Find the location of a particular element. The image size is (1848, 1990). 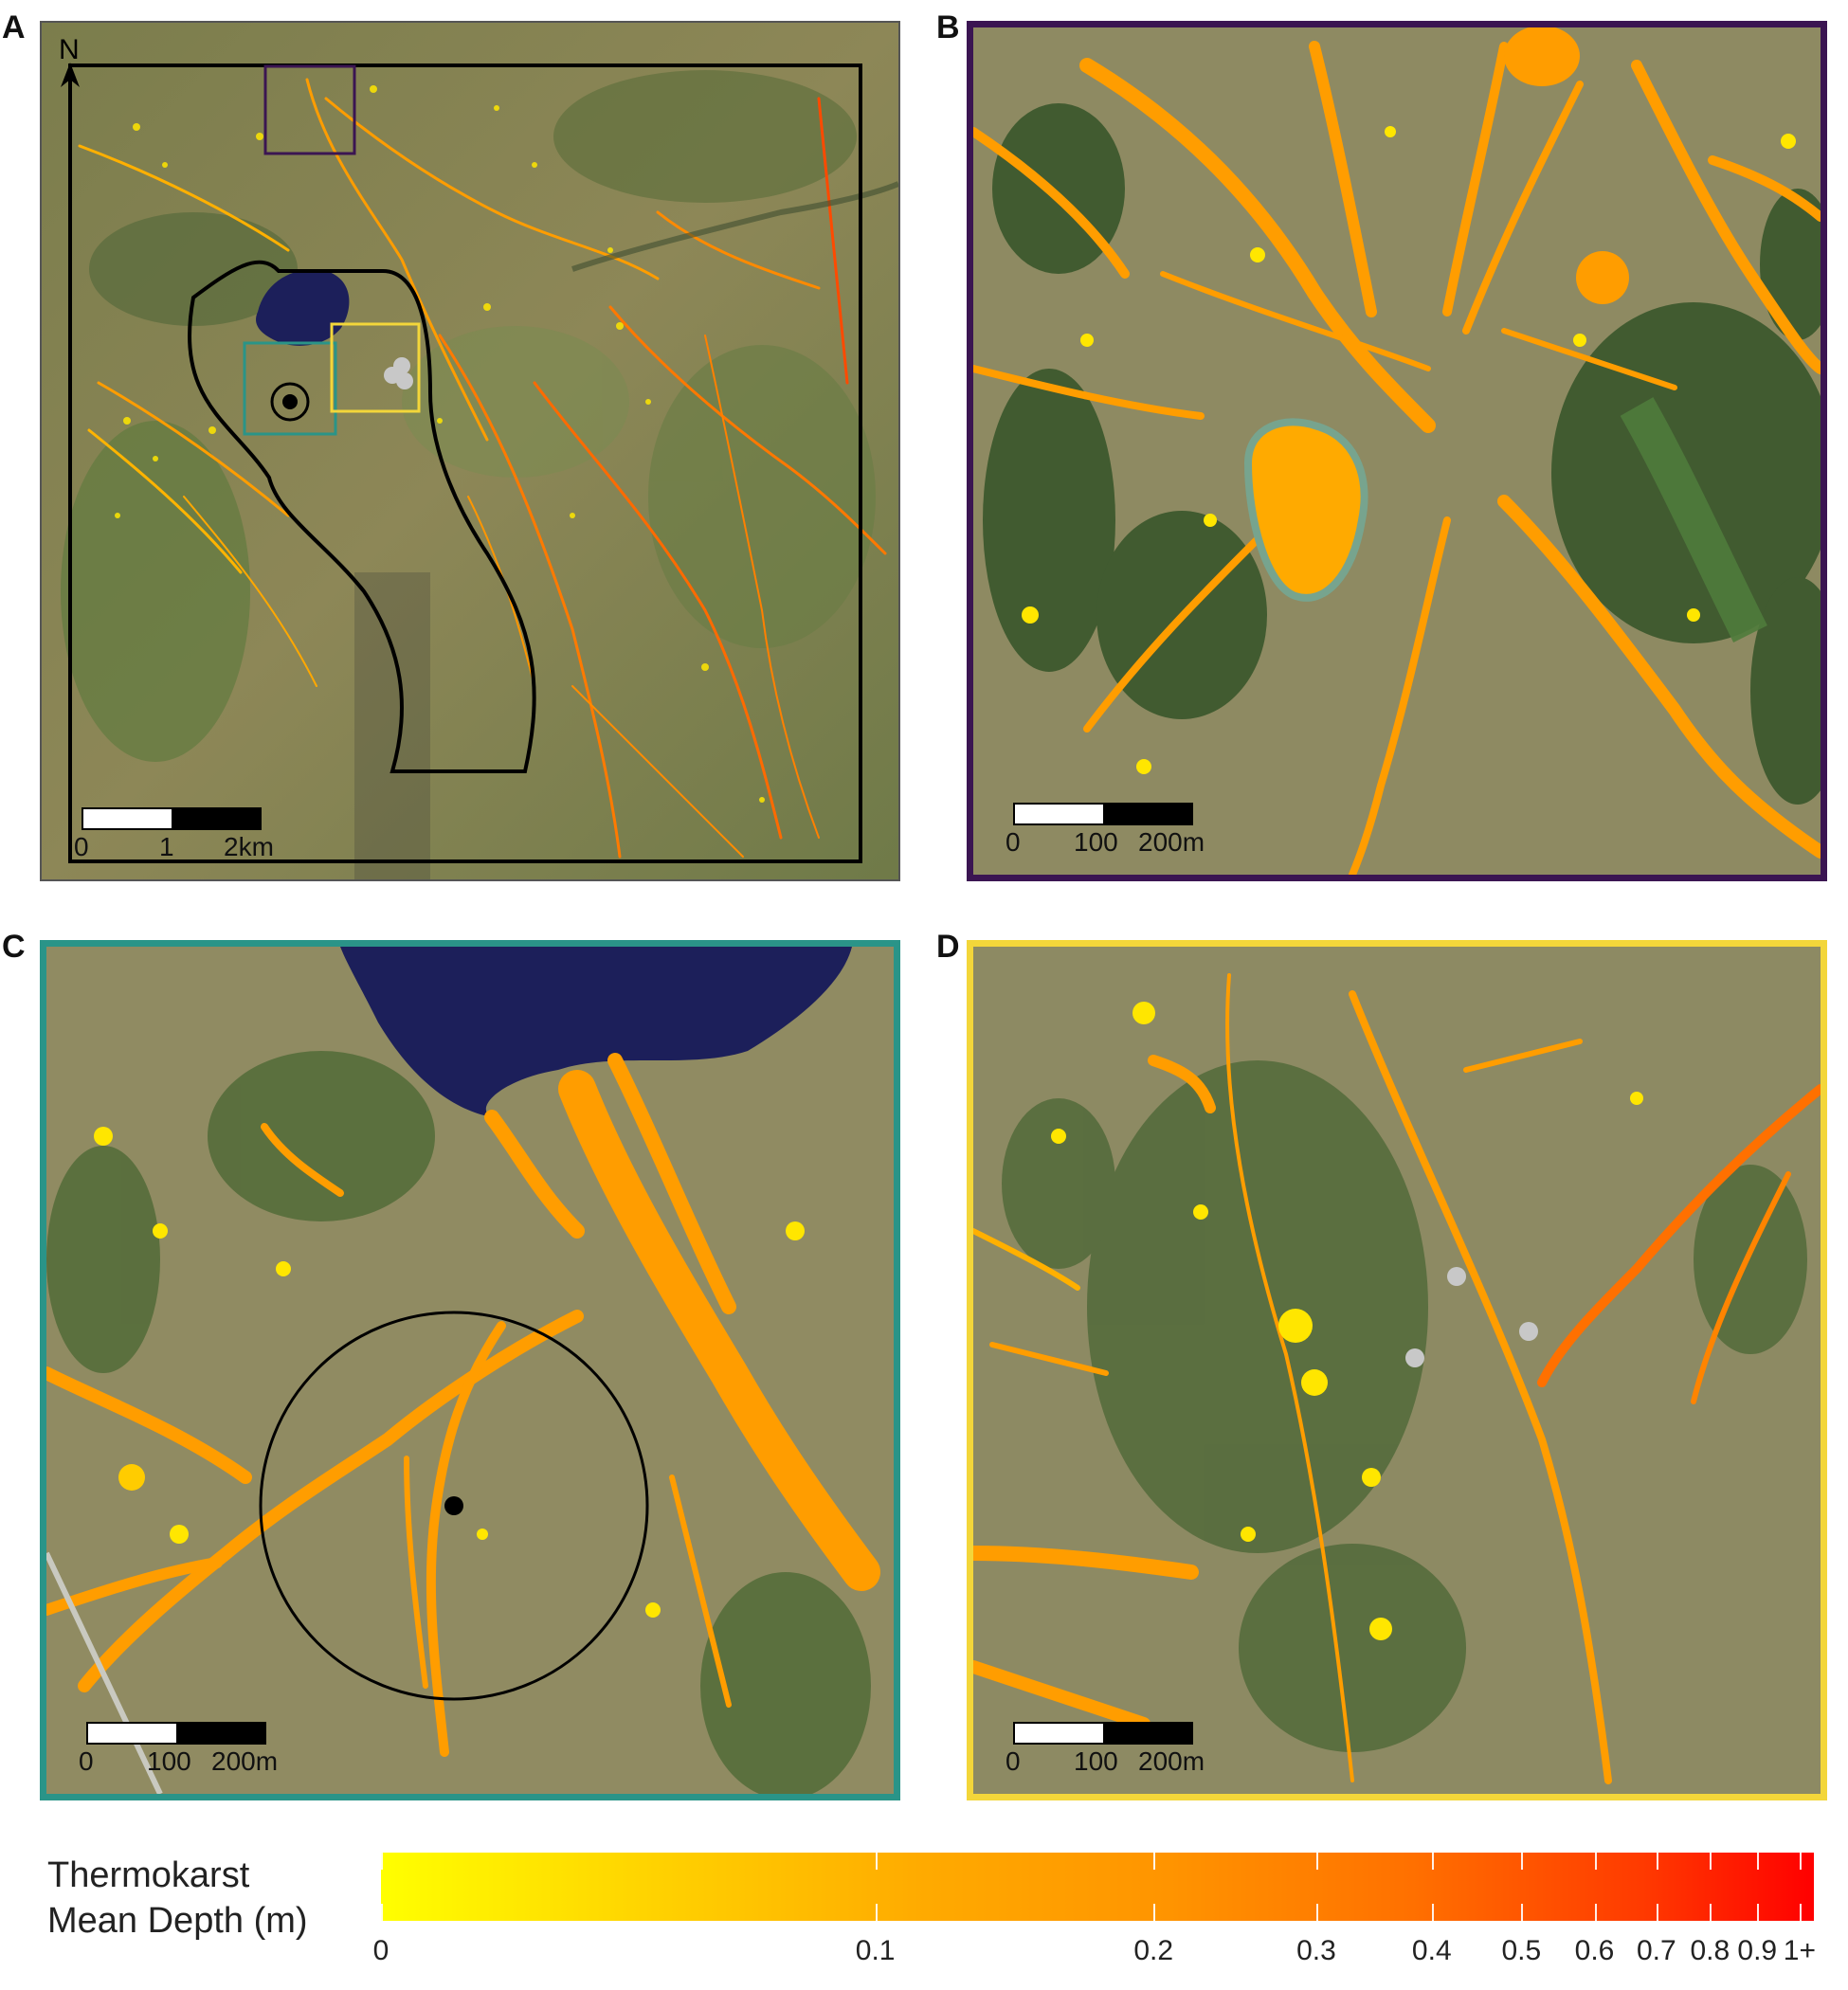

scale-tick-1: 1 is located at coordinates (166, 846).